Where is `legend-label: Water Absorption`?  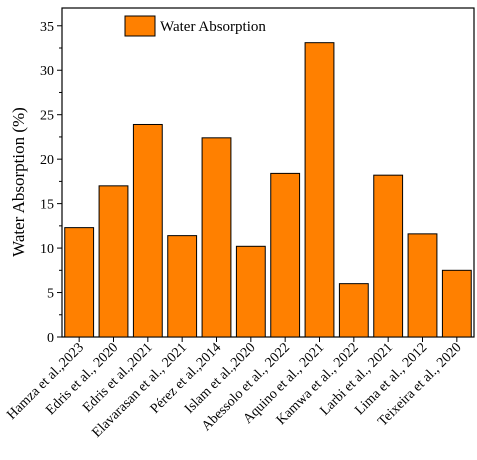 legend-label: Water Absorption is located at coordinates (213, 27).